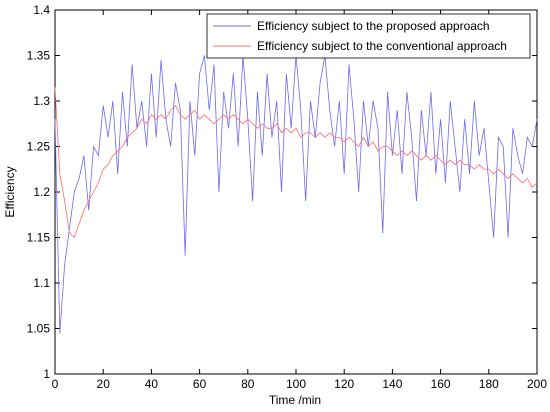 The height and width of the screenshot is (412, 550). What do you see at coordinates (39, 147) in the screenshot?
I see `y-tick-label: 1.25` at bounding box center [39, 147].